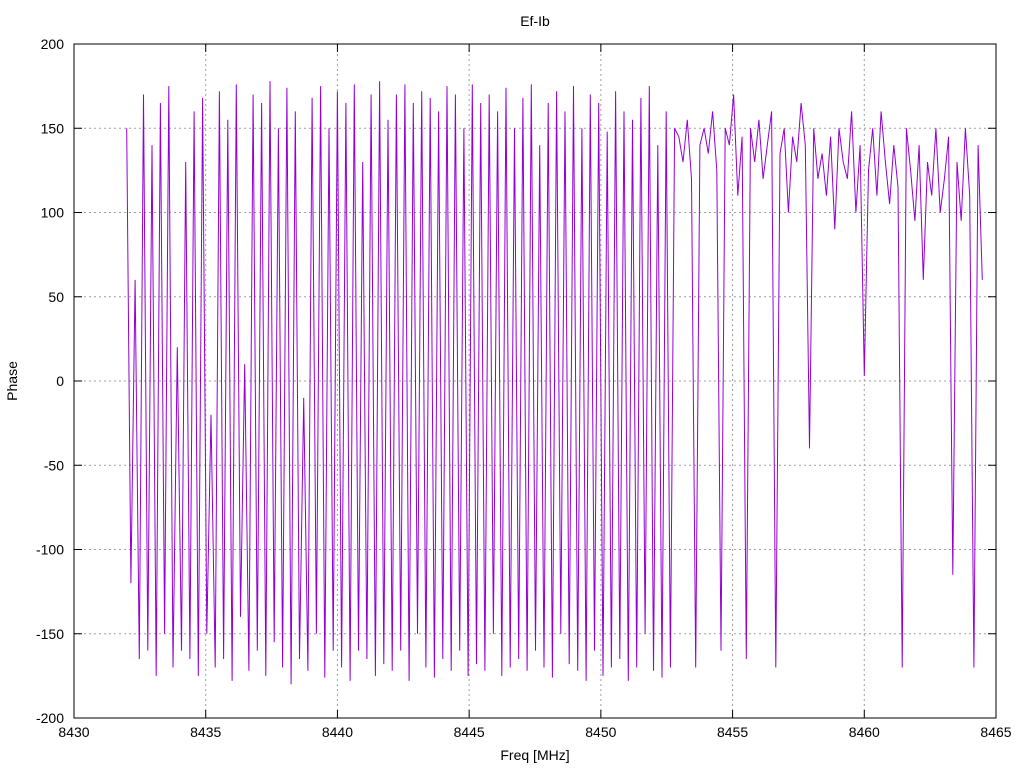 Image resolution: width=1024 pixels, height=768 pixels. Describe the element at coordinates (53, 213) in the screenshot. I see `y-tick-label: 100` at that location.